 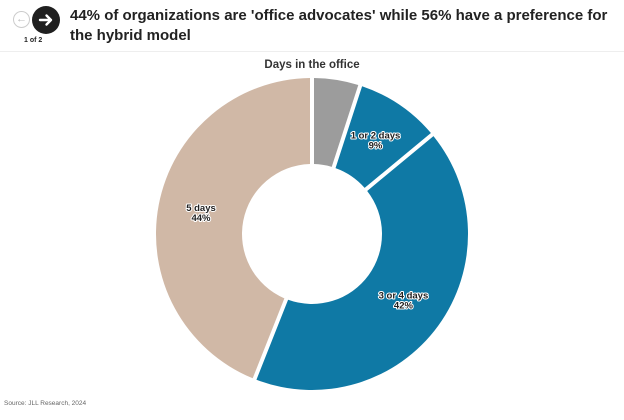 What do you see at coordinates (201, 218) in the screenshot?
I see `slice-value-label: 44%` at bounding box center [201, 218].